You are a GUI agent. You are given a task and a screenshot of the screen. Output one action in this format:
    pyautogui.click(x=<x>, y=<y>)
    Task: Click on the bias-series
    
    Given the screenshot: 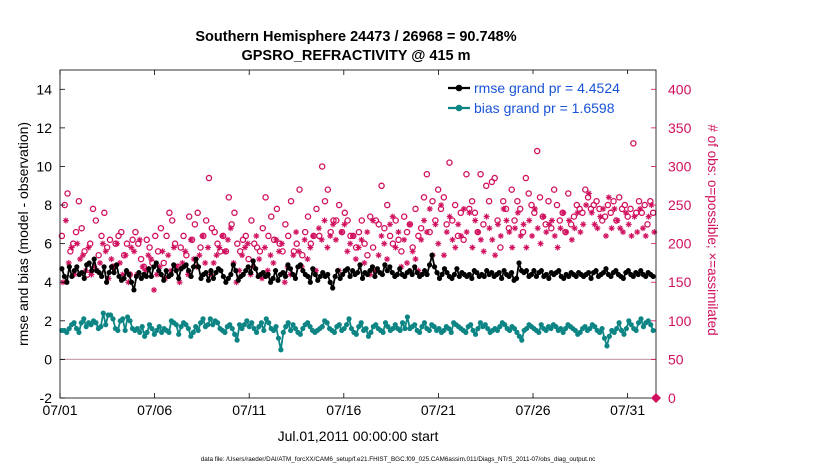 What is the action you would take?
    pyautogui.click(x=357, y=331)
    